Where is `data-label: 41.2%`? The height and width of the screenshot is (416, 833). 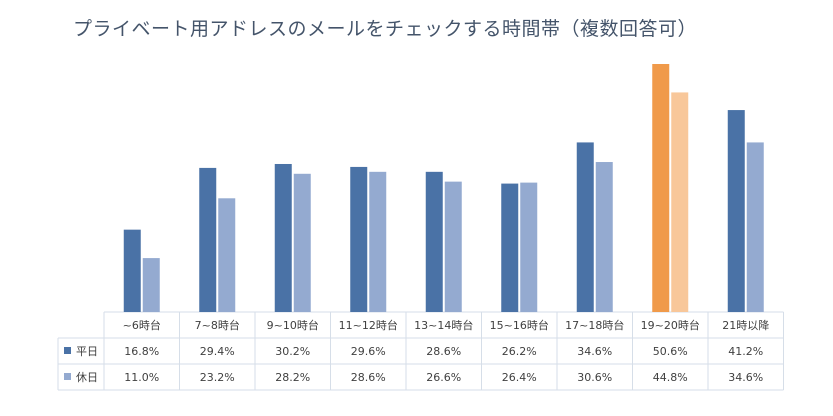
data-label: 41.2% is located at coordinates (745, 351).